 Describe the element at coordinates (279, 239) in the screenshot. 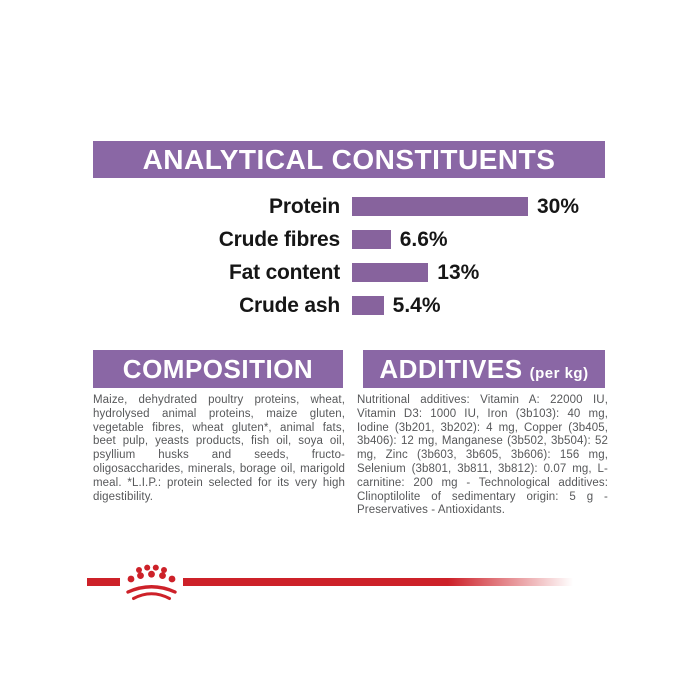

I see `chart-category-label: Crude fibres` at that location.